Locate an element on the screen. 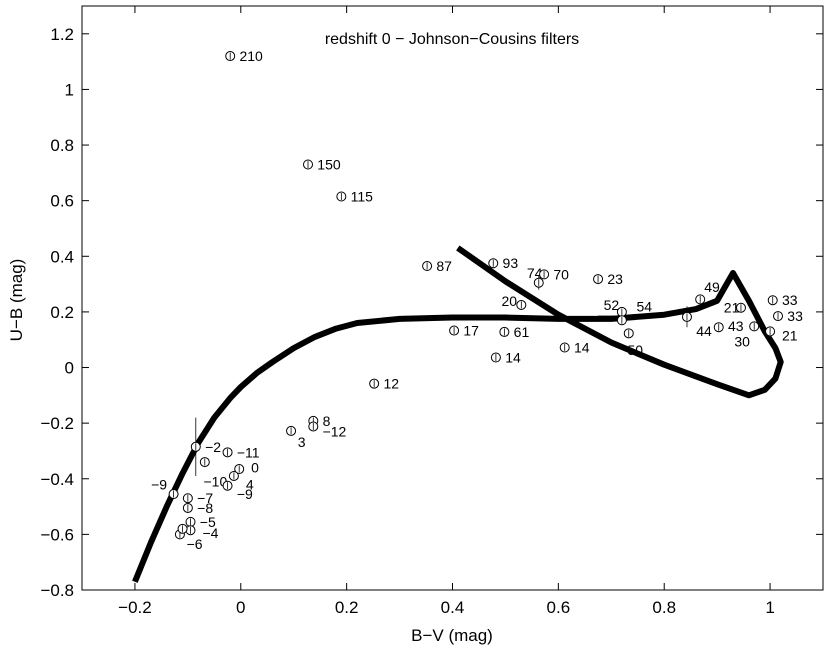 Image resolution: width=830 pixels, height=650 pixels. point-label: −2 is located at coordinates (213, 447).